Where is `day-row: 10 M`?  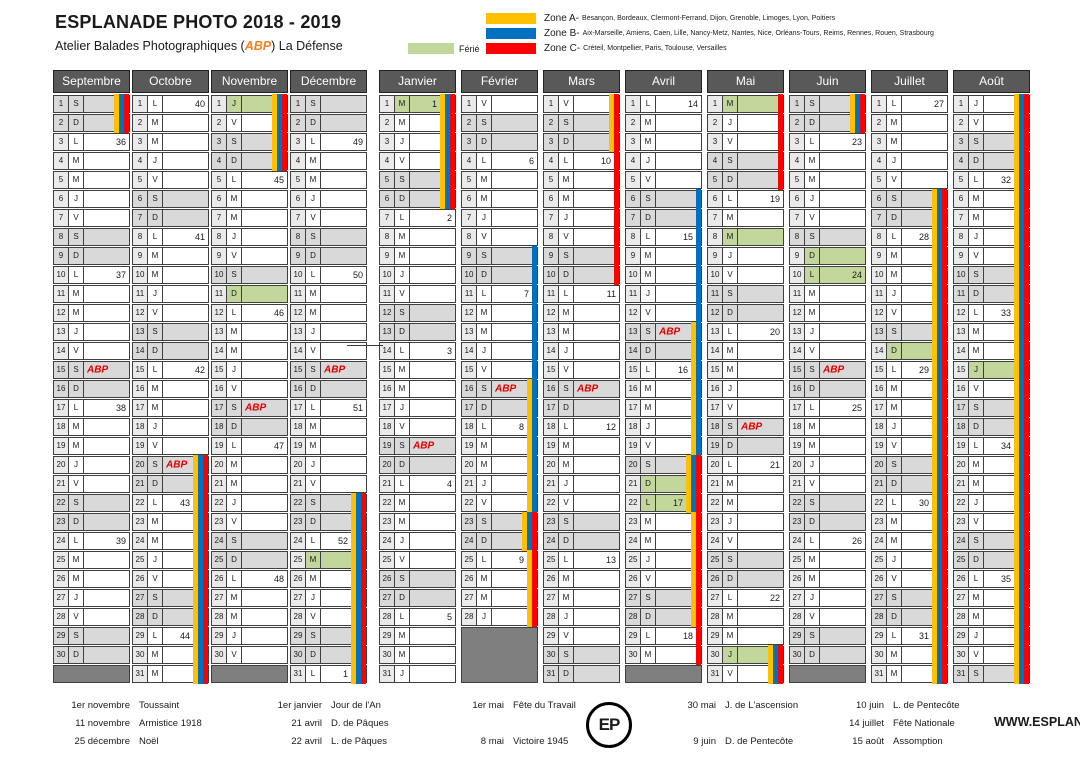 day-row: 10 M is located at coordinates (663, 275).